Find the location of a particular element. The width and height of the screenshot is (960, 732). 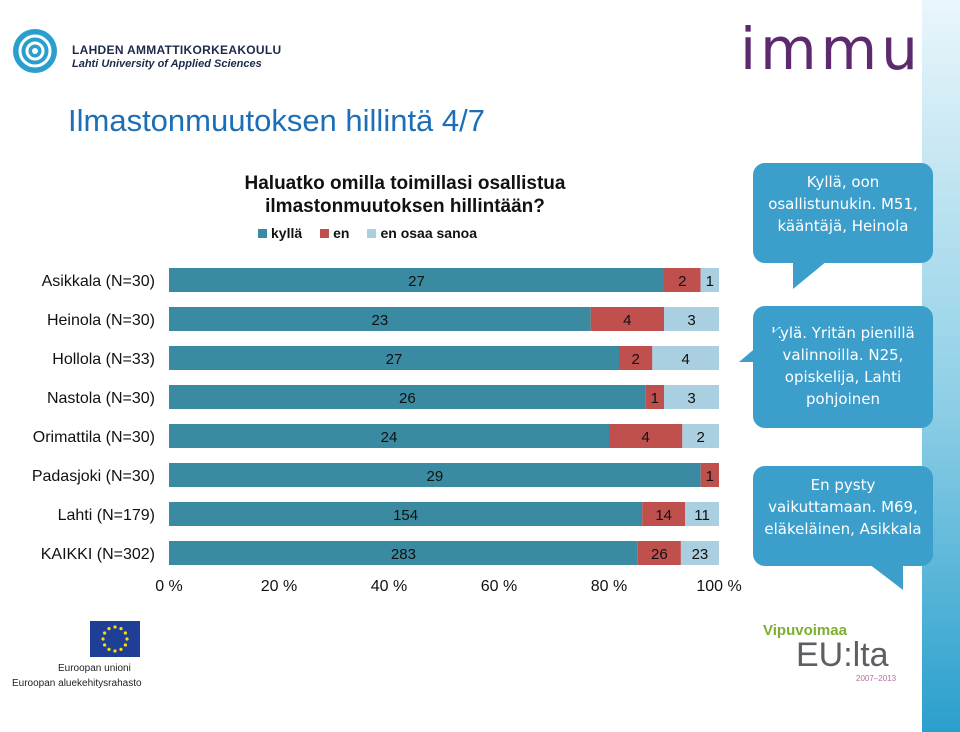

category-label: Hollola (N=33) is located at coordinates (103, 359).